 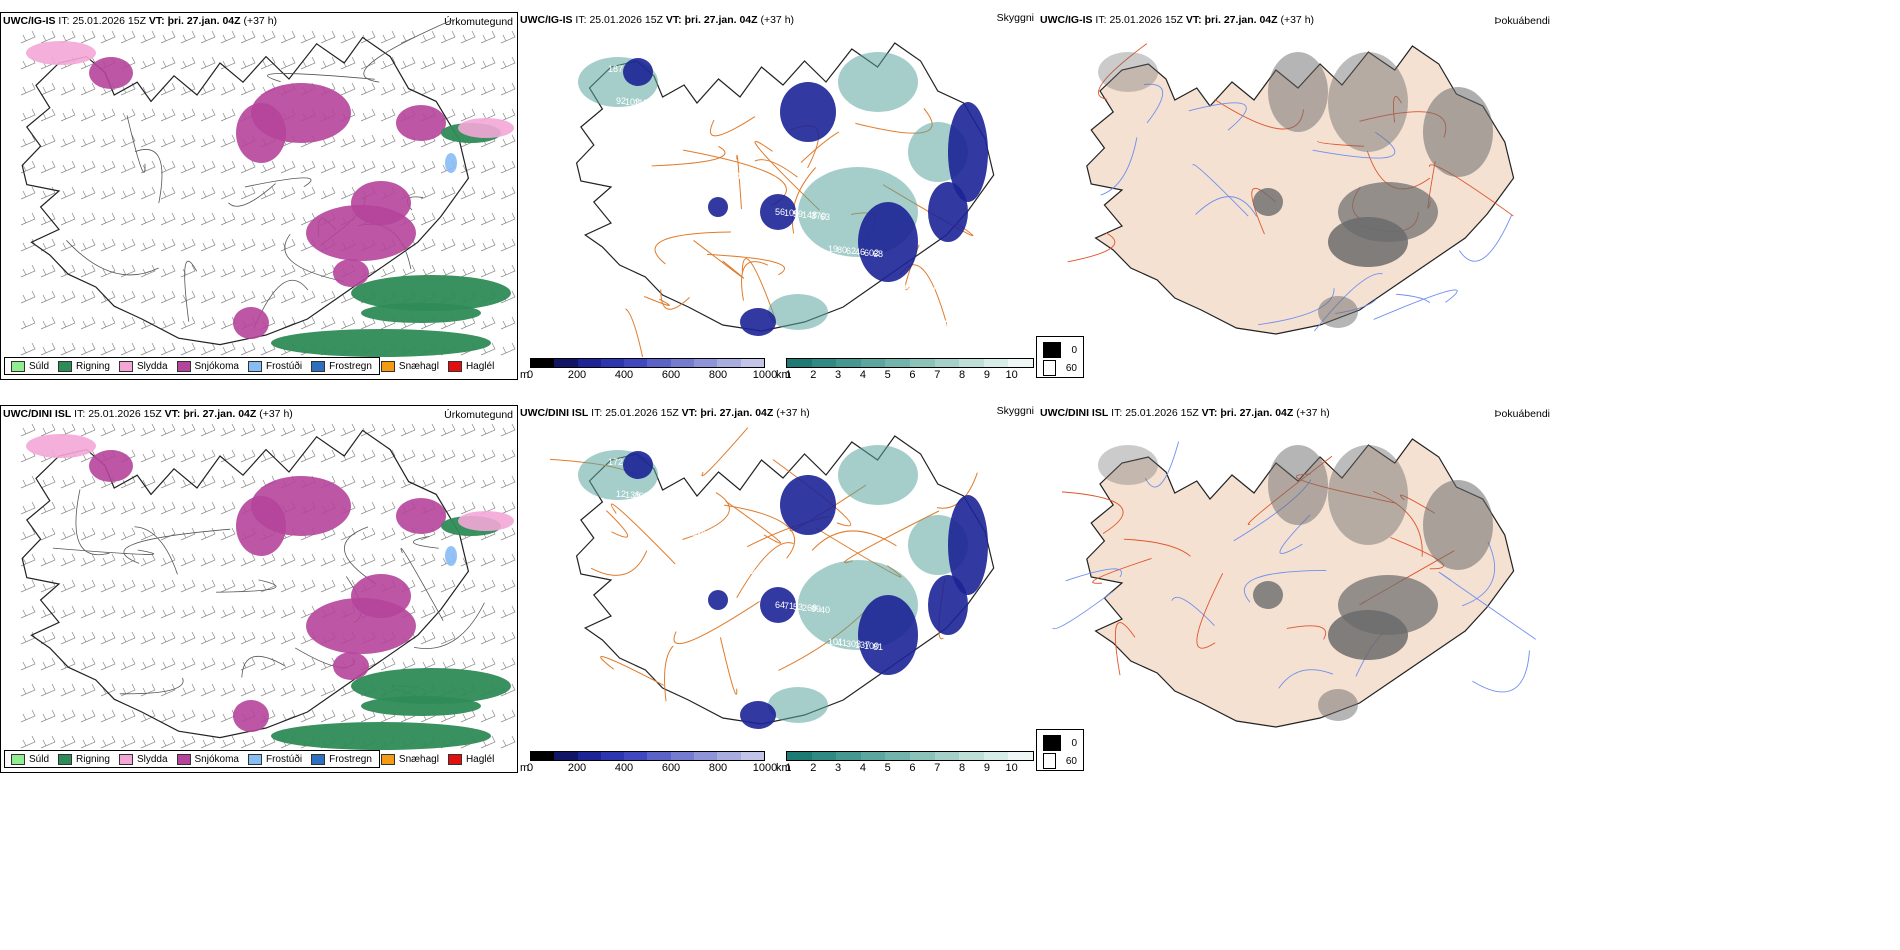 What do you see at coordinates (816, 609) in the screenshot?
I see `visibility-value: 99` at bounding box center [816, 609].